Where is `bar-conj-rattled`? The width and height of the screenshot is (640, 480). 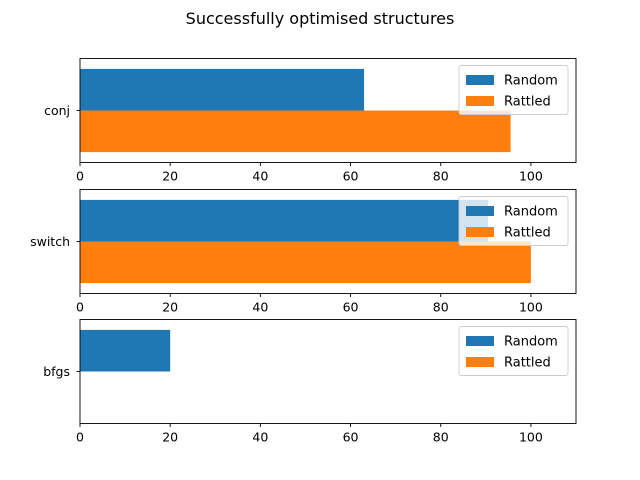
bar-conj-rattled is located at coordinates (295, 131).